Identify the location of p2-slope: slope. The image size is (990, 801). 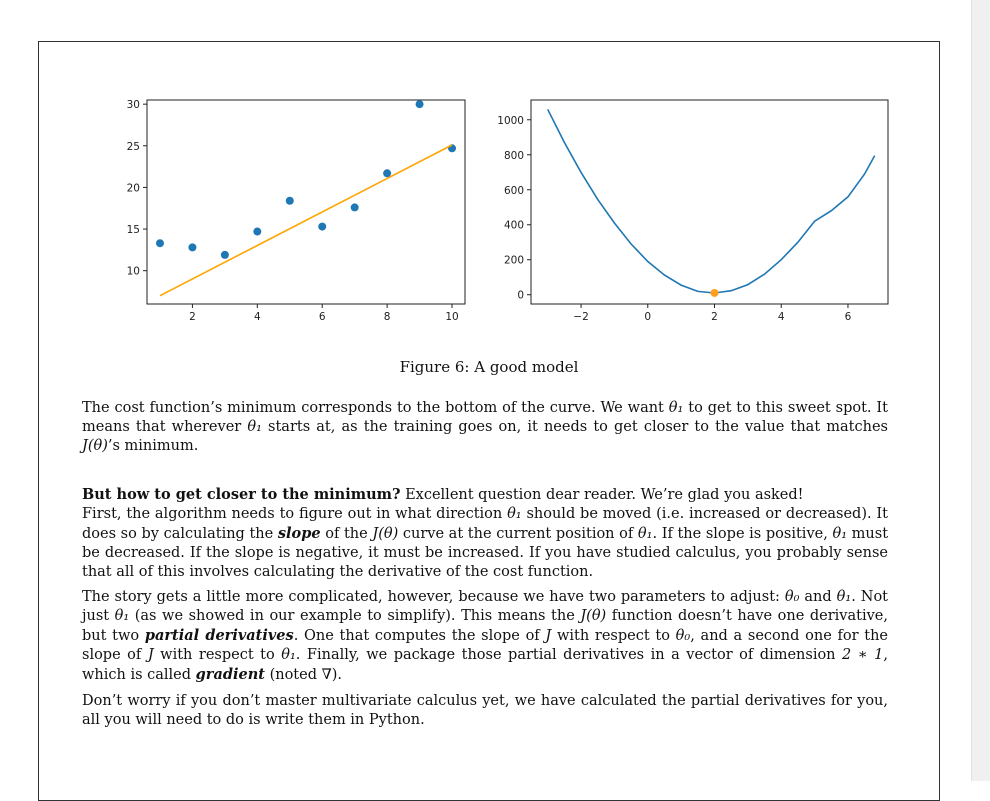
(299, 533).